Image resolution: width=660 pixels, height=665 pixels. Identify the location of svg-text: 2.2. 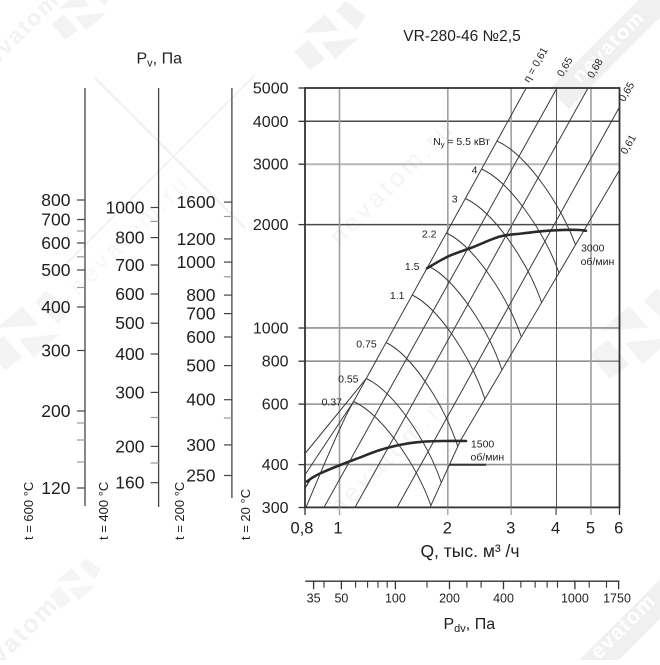
(429, 235).